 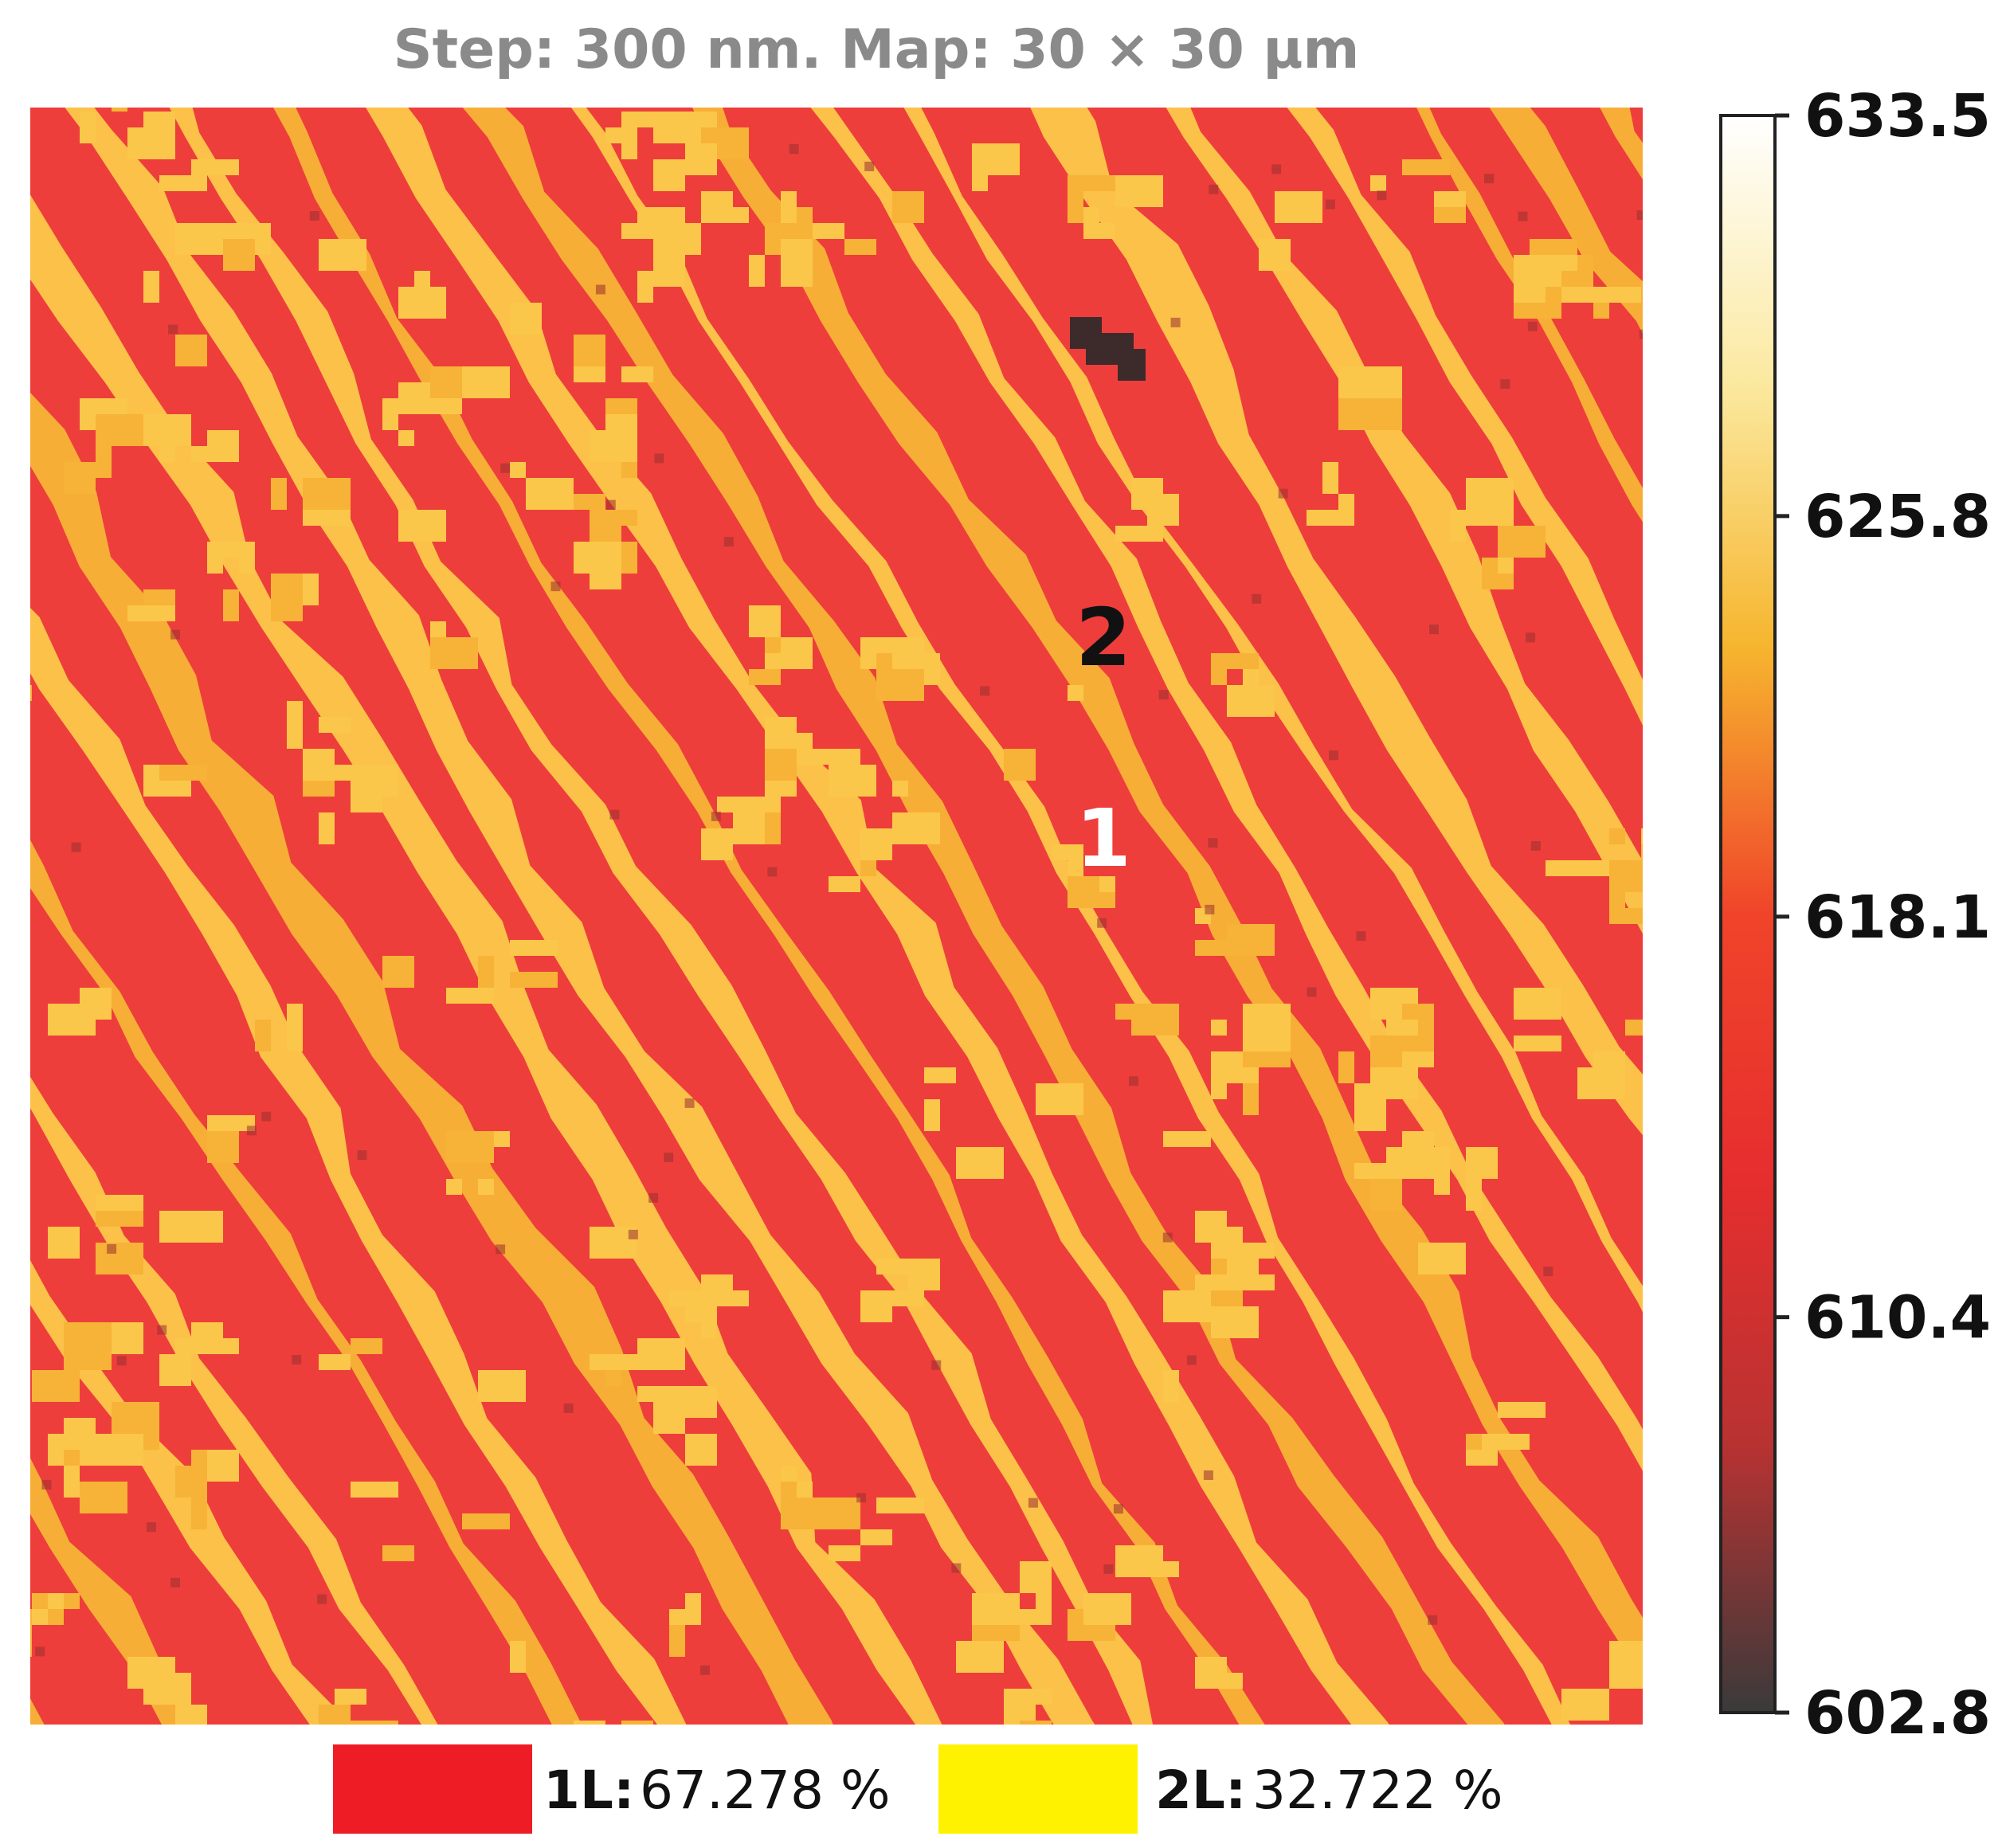 What do you see at coordinates (877, 49) in the screenshot?
I see `chart-title: Step: 300 nm. Map: 30 × 30 µm` at bounding box center [877, 49].